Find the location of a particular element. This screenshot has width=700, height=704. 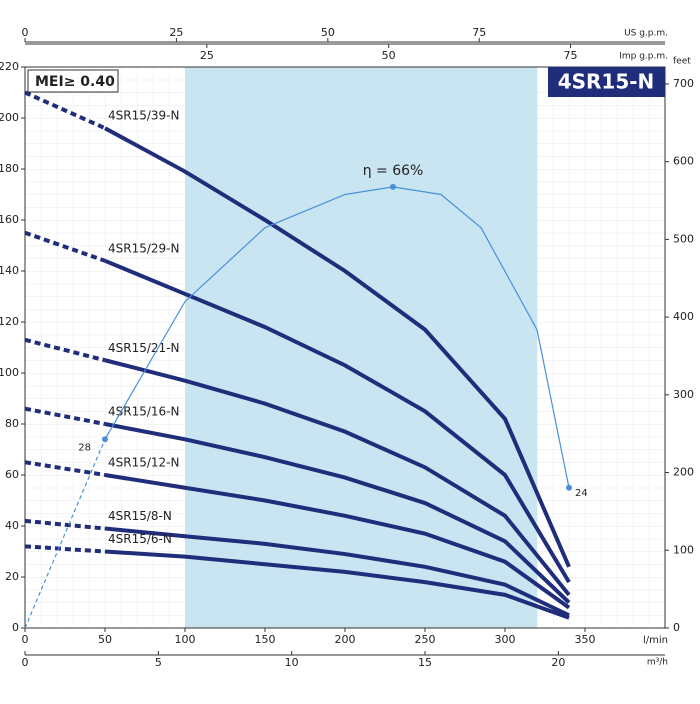

secondary-tick-label: 15 is located at coordinates (425, 662).